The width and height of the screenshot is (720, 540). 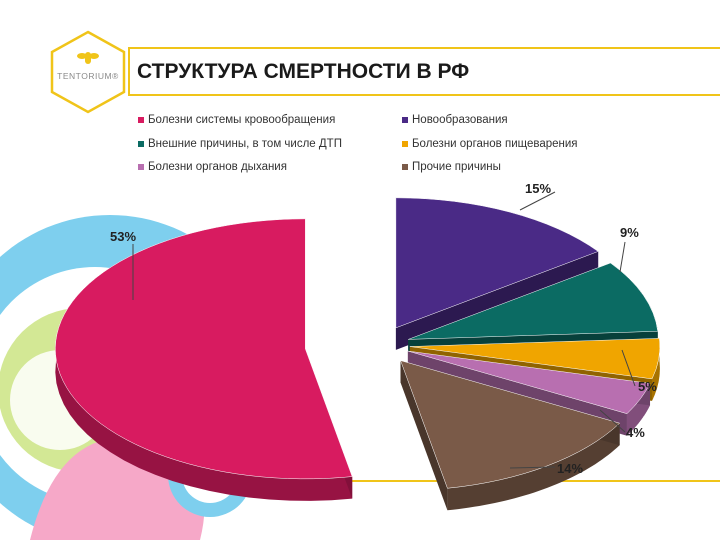 What do you see at coordinates (245, 144) in the screenshot?
I see `legend-label: Внешние причины, в том числе ДТП` at bounding box center [245, 144].